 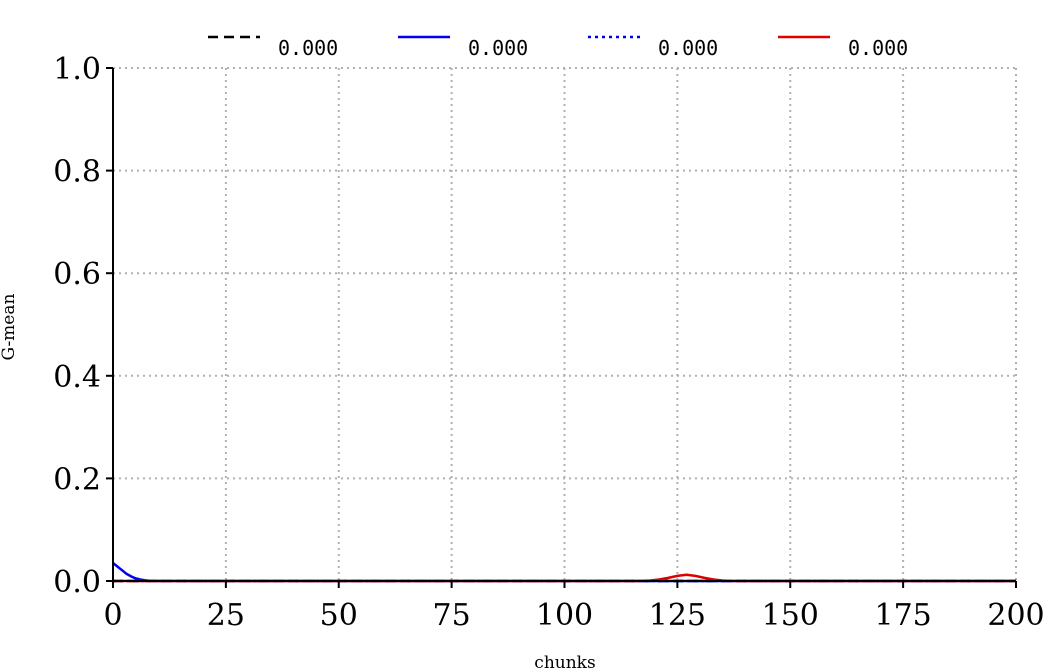 I want to click on x-tick-label: 75, so click(x=452, y=615).